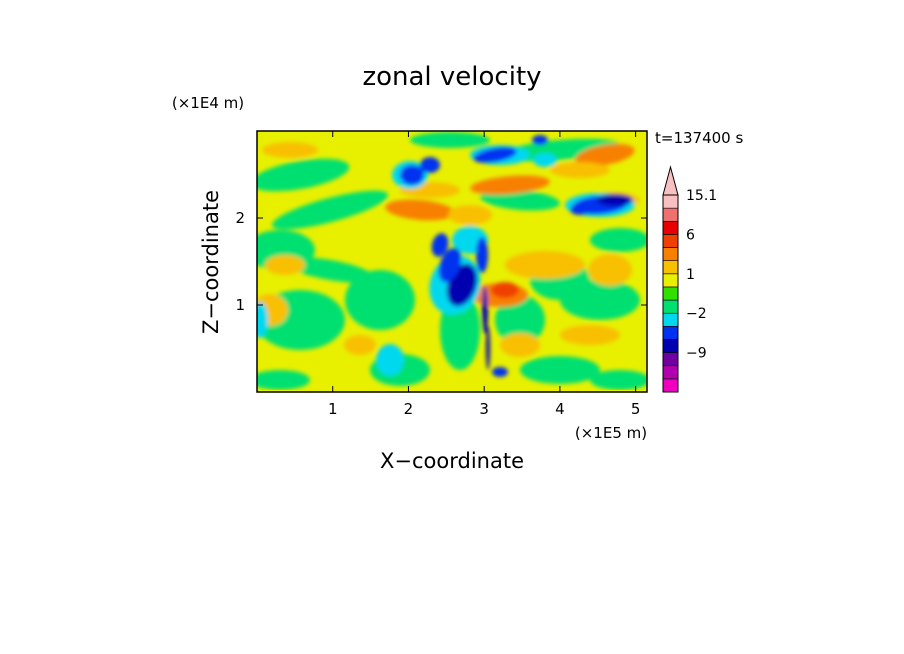 This screenshot has width=904, height=654. What do you see at coordinates (452, 461) in the screenshot?
I see `x-axis-label: X−coordinate` at bounding box center [452, 461].